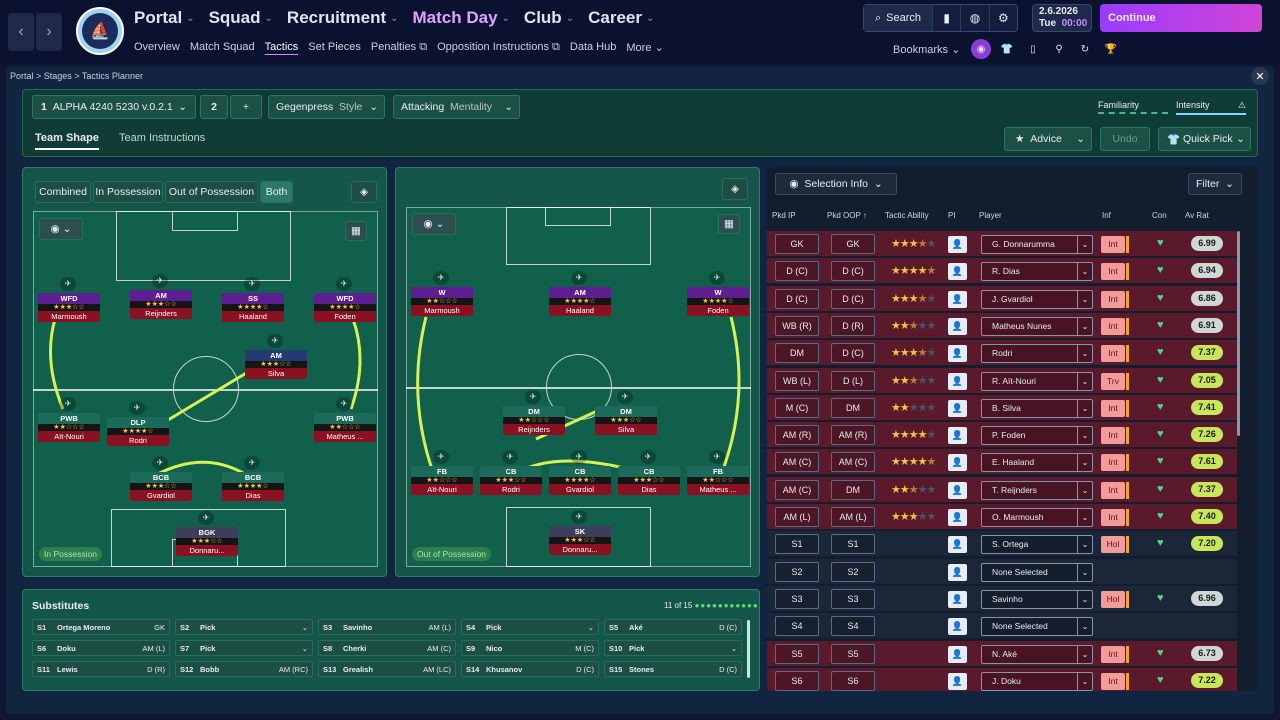 The height and width of the screenshot is (720, 1280). I want to click on table-row: AM (R) AM (R) ★★★★★ 👤 P. Foden ⌄ Int ♥ 7.26, so click(1002, 435).